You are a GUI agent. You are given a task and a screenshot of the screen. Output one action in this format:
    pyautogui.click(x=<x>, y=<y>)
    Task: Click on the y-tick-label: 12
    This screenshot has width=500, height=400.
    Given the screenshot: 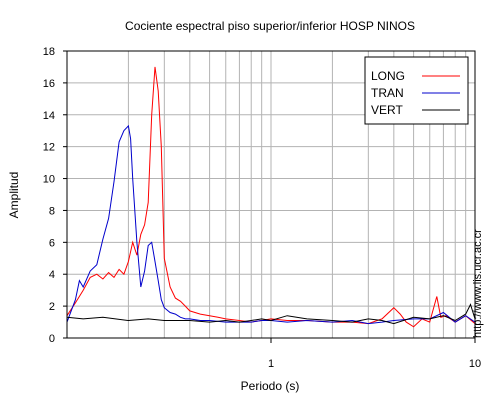 What is the action you would take?
    pyautogui.click(x=49, y=148)
    